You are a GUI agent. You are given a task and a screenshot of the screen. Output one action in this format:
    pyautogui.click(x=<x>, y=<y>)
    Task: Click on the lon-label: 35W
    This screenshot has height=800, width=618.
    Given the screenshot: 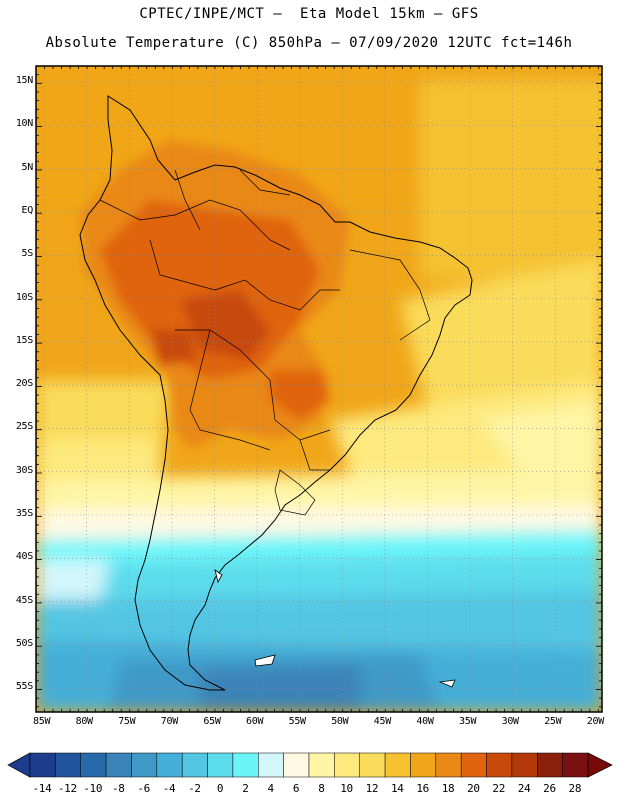 What is the action you would take?
    pyautogui.click(x=468, y=721)
    